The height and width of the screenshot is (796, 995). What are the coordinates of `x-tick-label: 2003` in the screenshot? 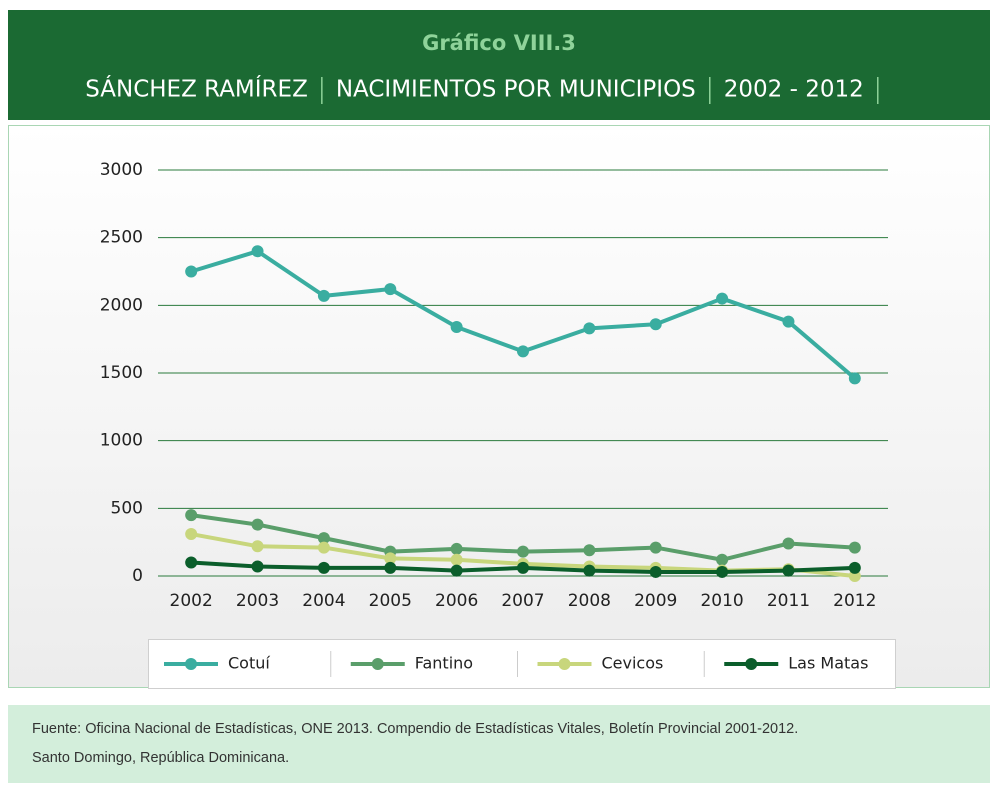 It's located at (257, 601).